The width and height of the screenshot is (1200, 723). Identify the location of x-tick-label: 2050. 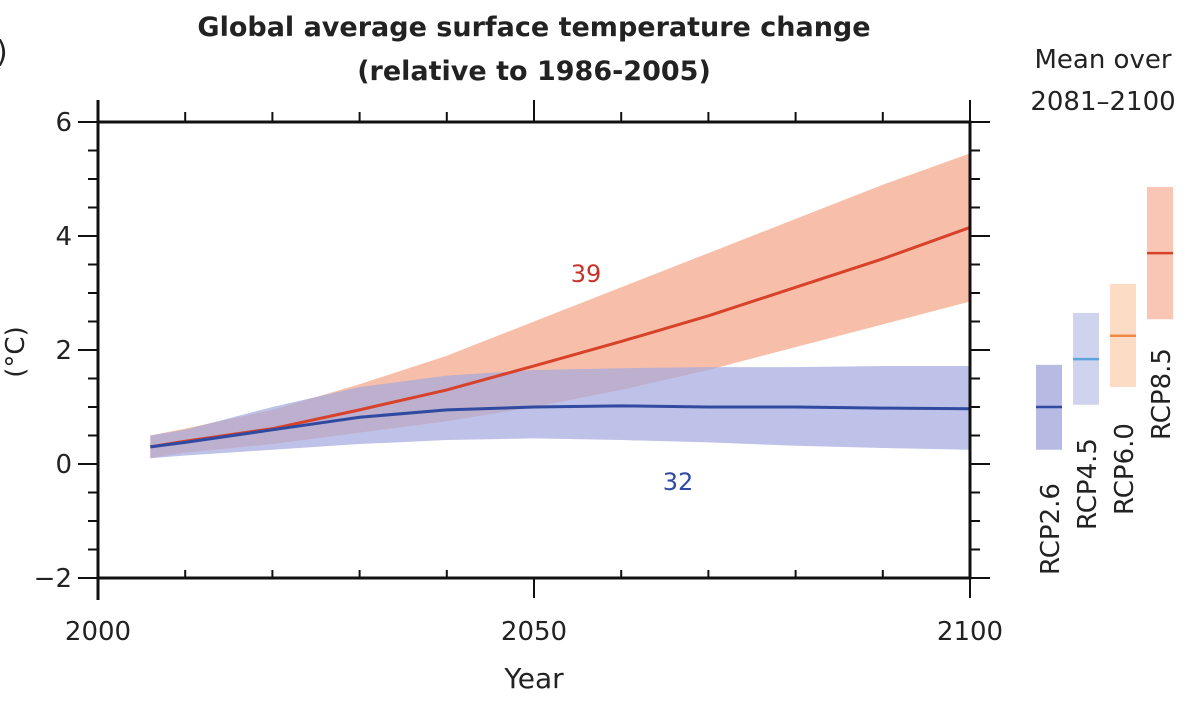
(534, 632).